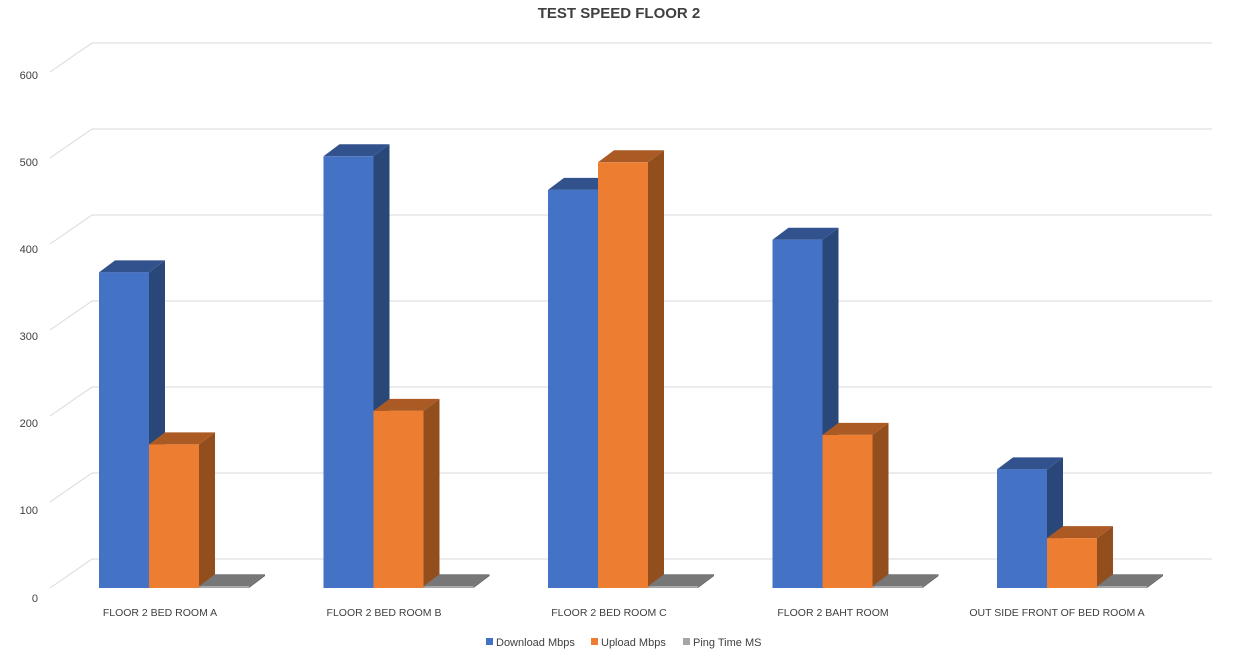 The height and width of the screenshot is (659, 1239). What do you see at coordinates (29, 76) in the screenshot?
I see `y-tick-label: 600` at bounding box center [29, 76].